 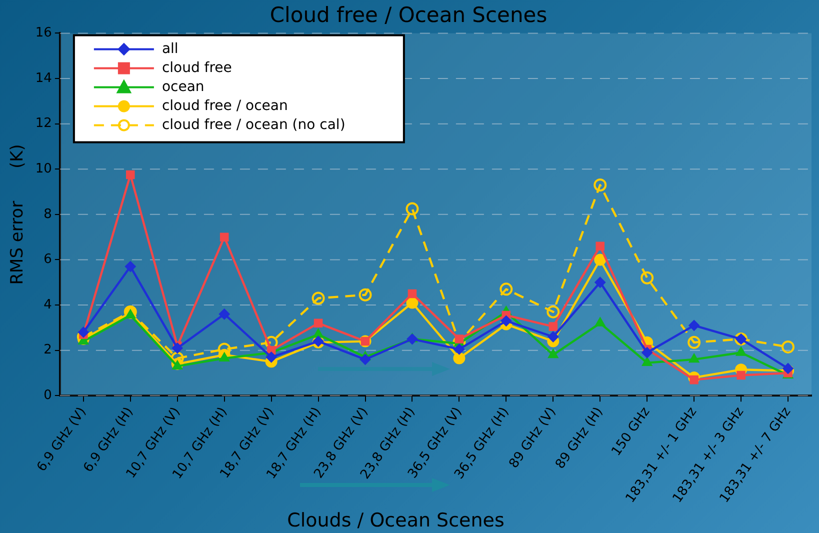 What do you see at coordinates (197, 68) in the screenshot?
I see `legend-label: cloud free` at bounding box center [197, 68].